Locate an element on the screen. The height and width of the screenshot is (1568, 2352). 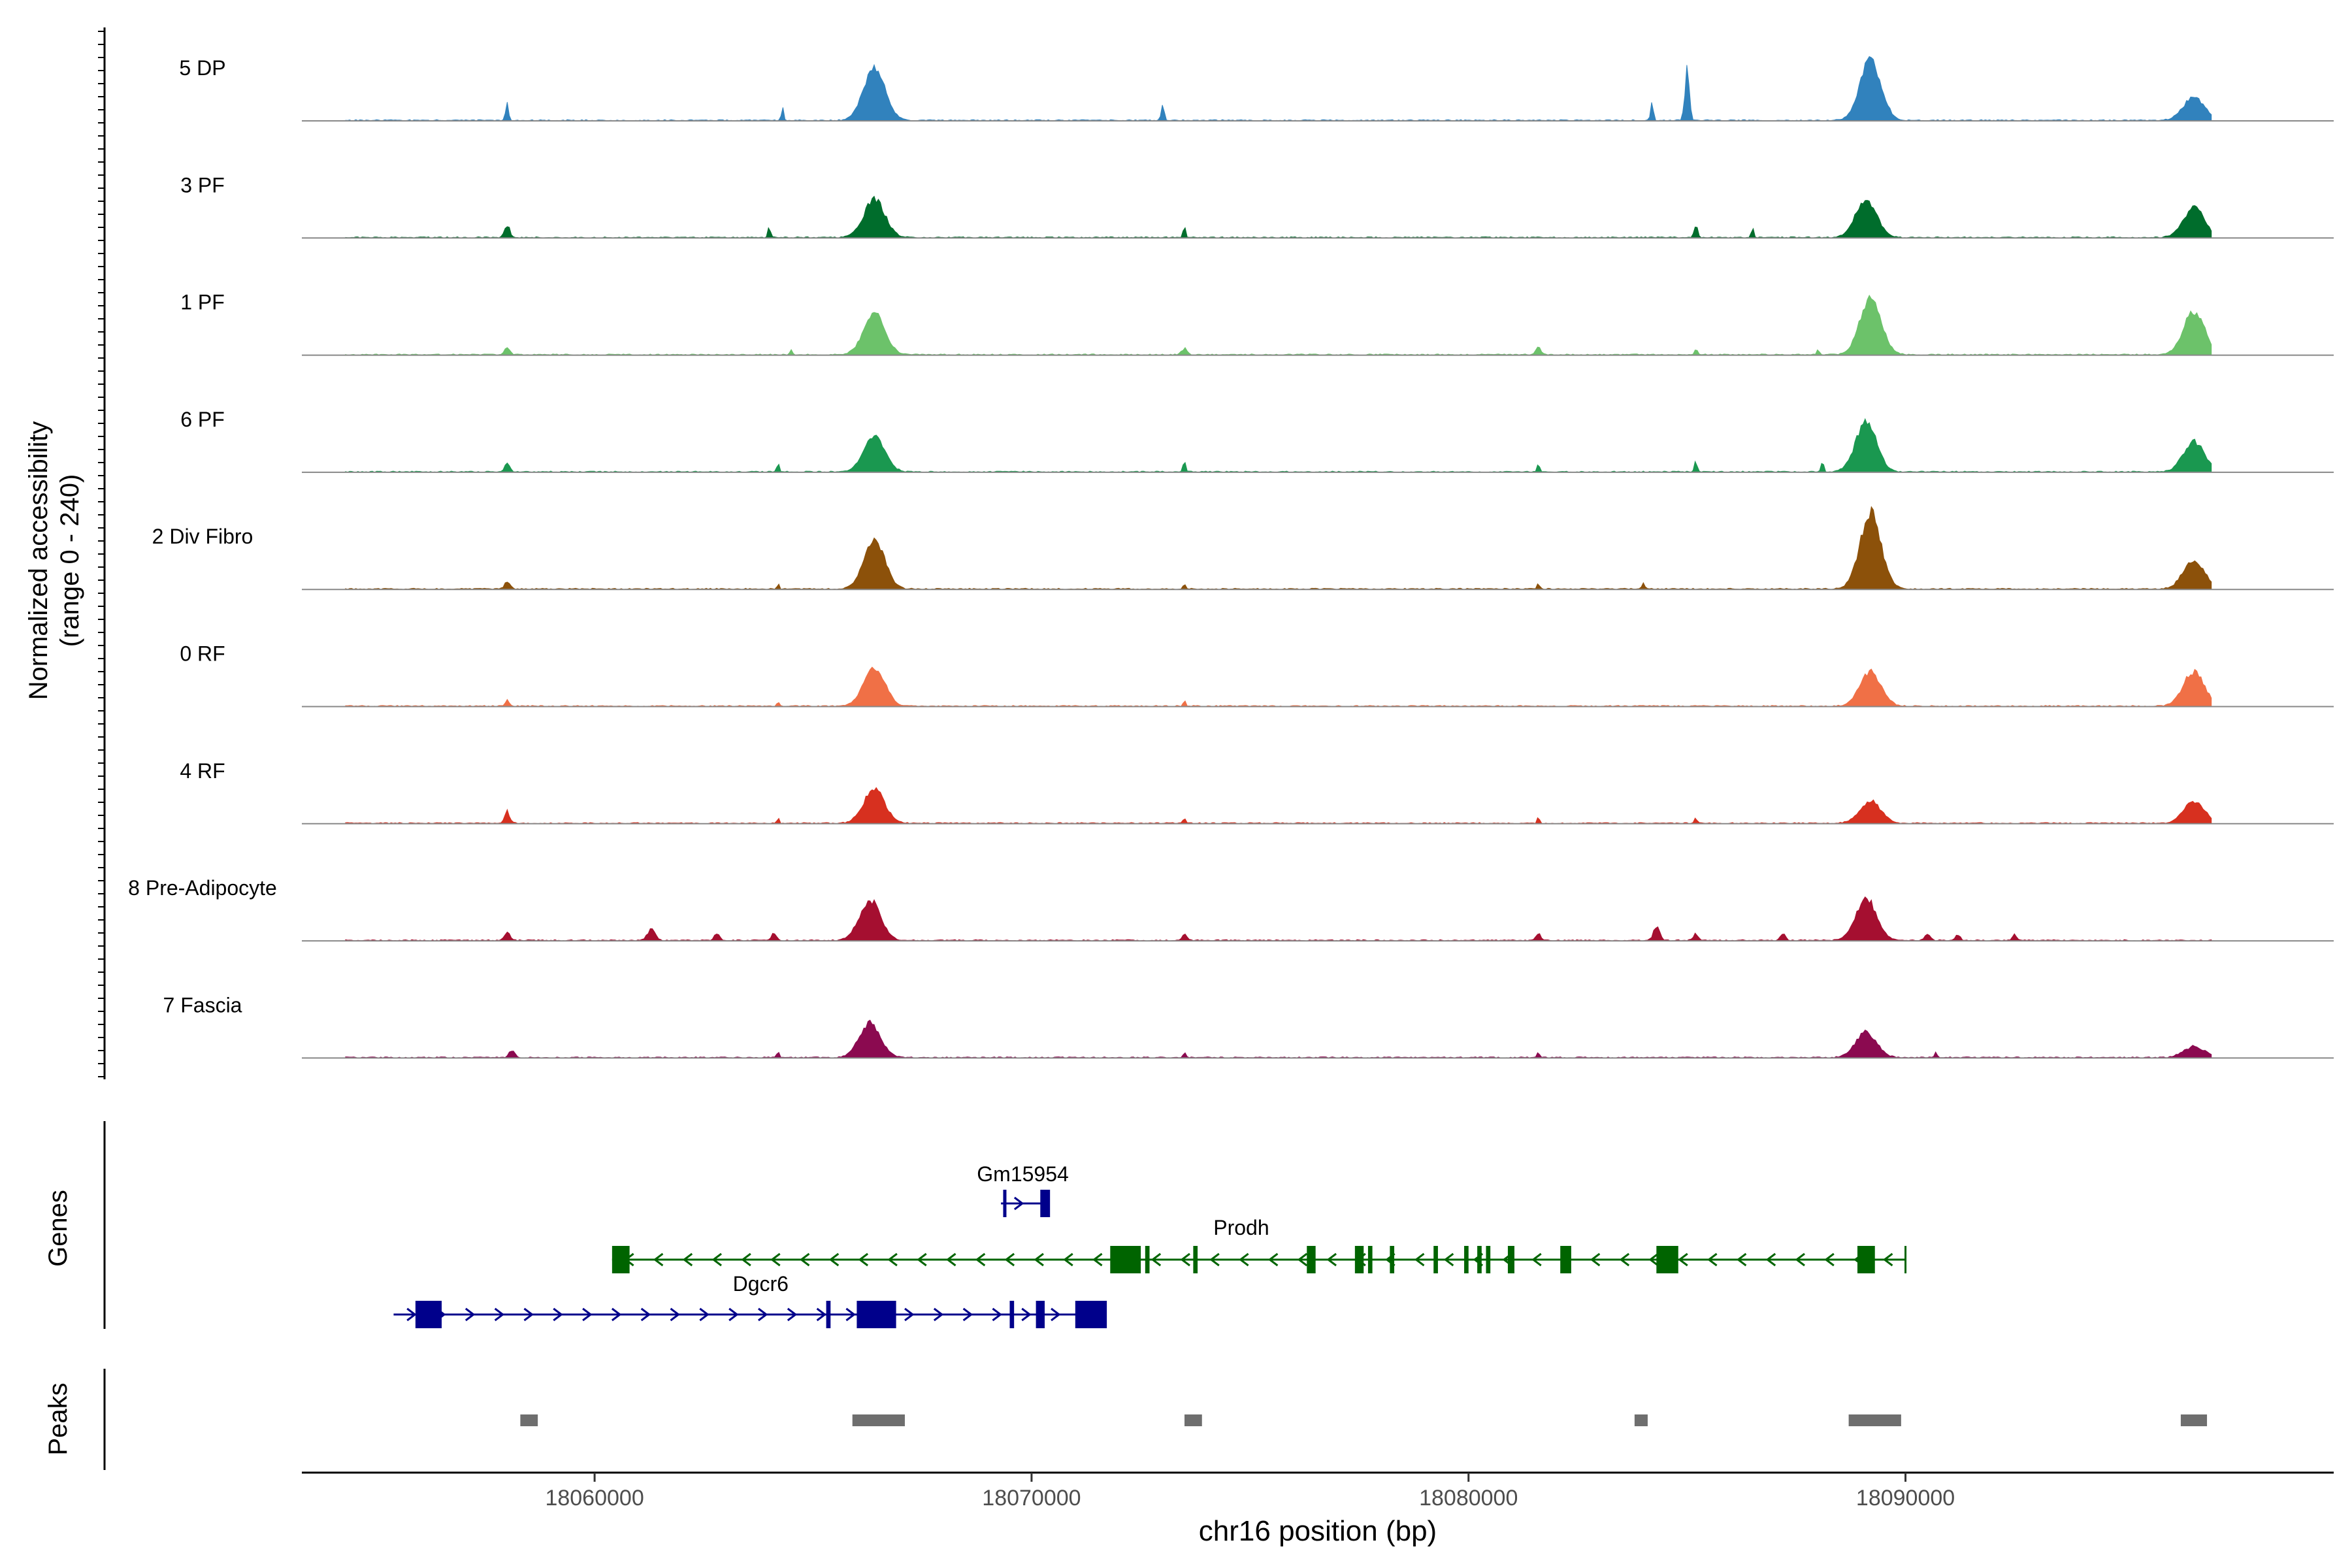
x-axis-label: chr16 position (bp) is located at coordinates (1318, 1531).